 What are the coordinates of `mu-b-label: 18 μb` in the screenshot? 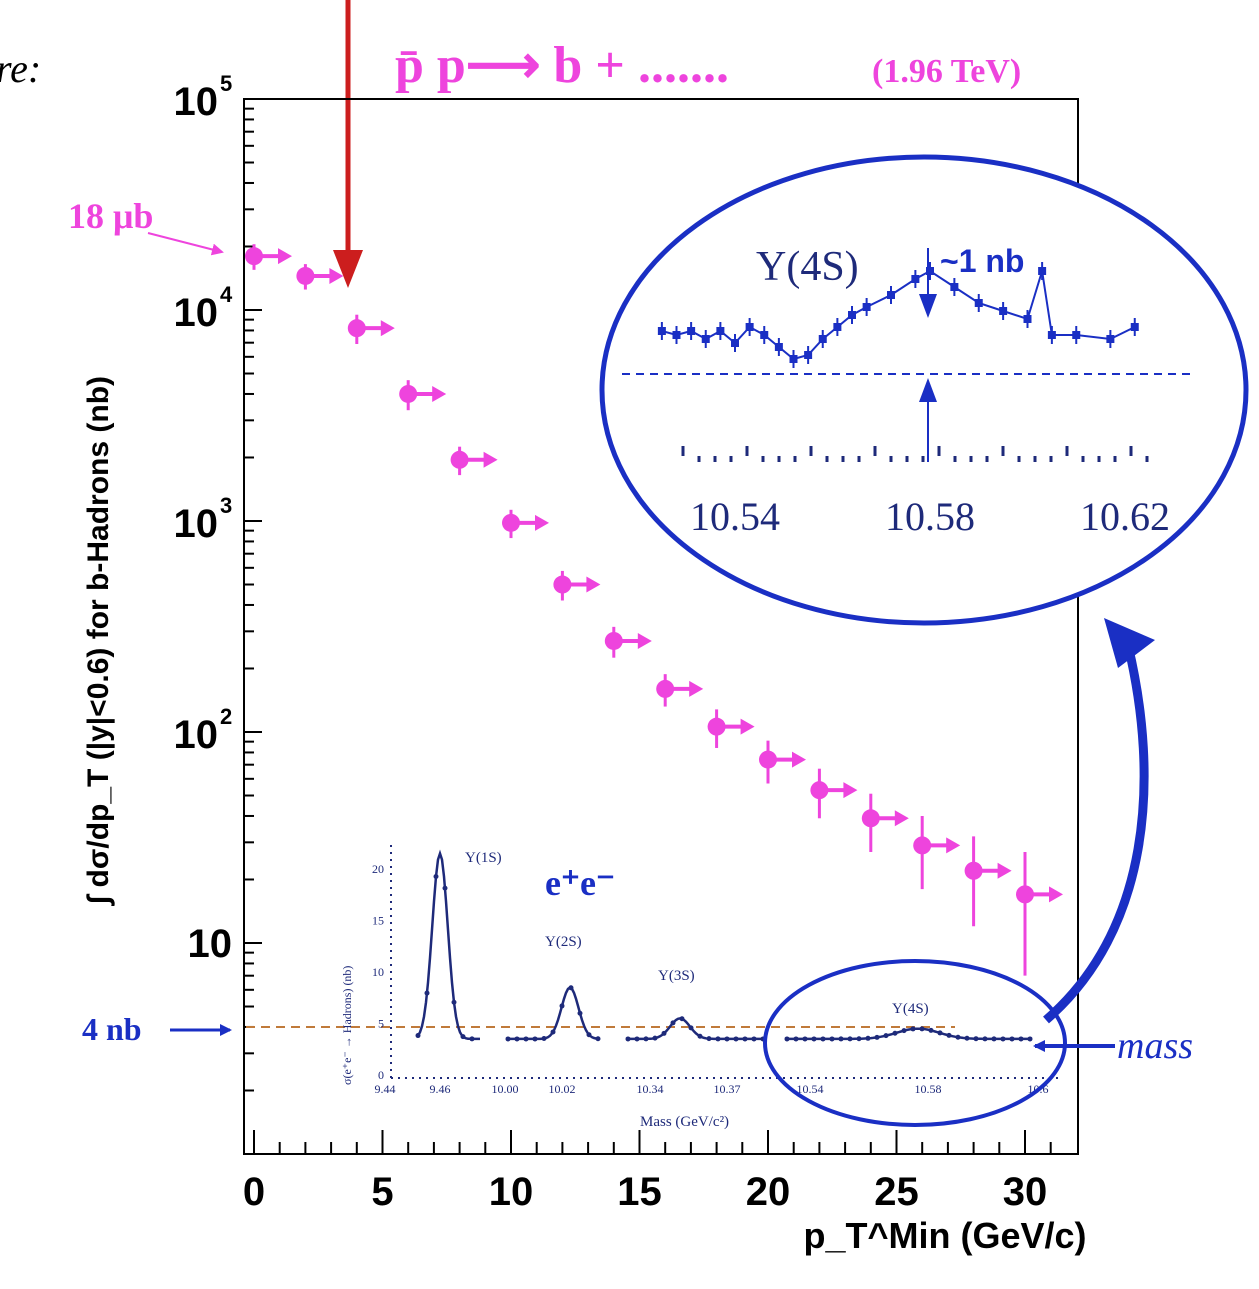 It's located at (110, 216).